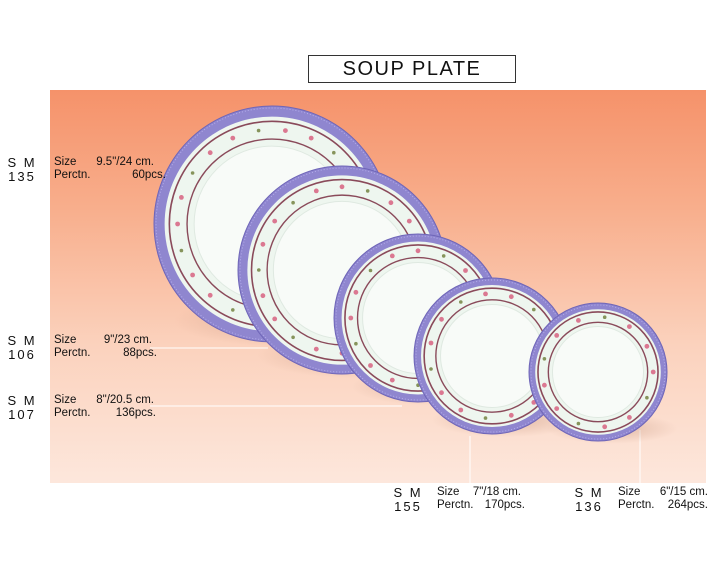 This screenshot has width=720, height=576. Describe the element at coordinates (105, 407) in the screenshot. I see `product-spec-sm107: Size 8"/20.5 cm. Perctn. 136pcs.` at that location.